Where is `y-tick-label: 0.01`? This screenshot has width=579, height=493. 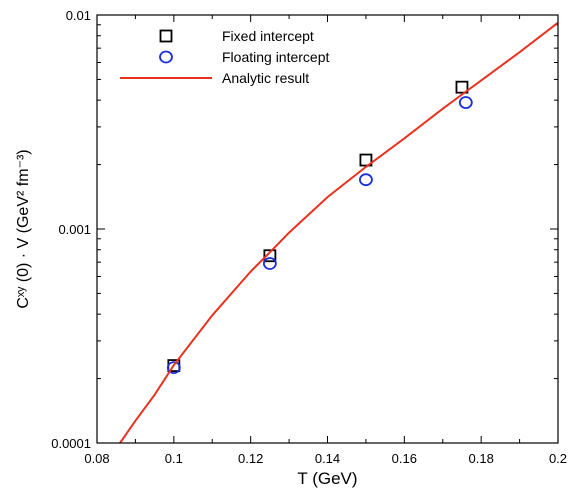 y-tick-label: 0.01 is located at coordinates (78, 15).